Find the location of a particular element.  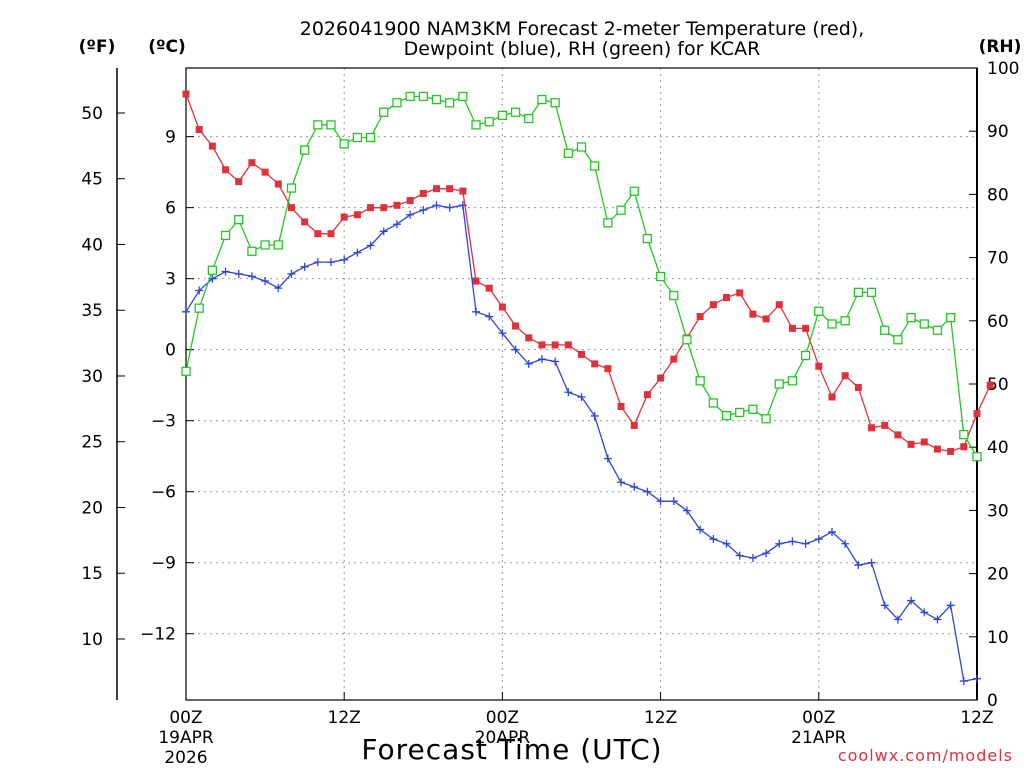

fahrenheit-tick-label: 10 is located at coordinates (92, 640).